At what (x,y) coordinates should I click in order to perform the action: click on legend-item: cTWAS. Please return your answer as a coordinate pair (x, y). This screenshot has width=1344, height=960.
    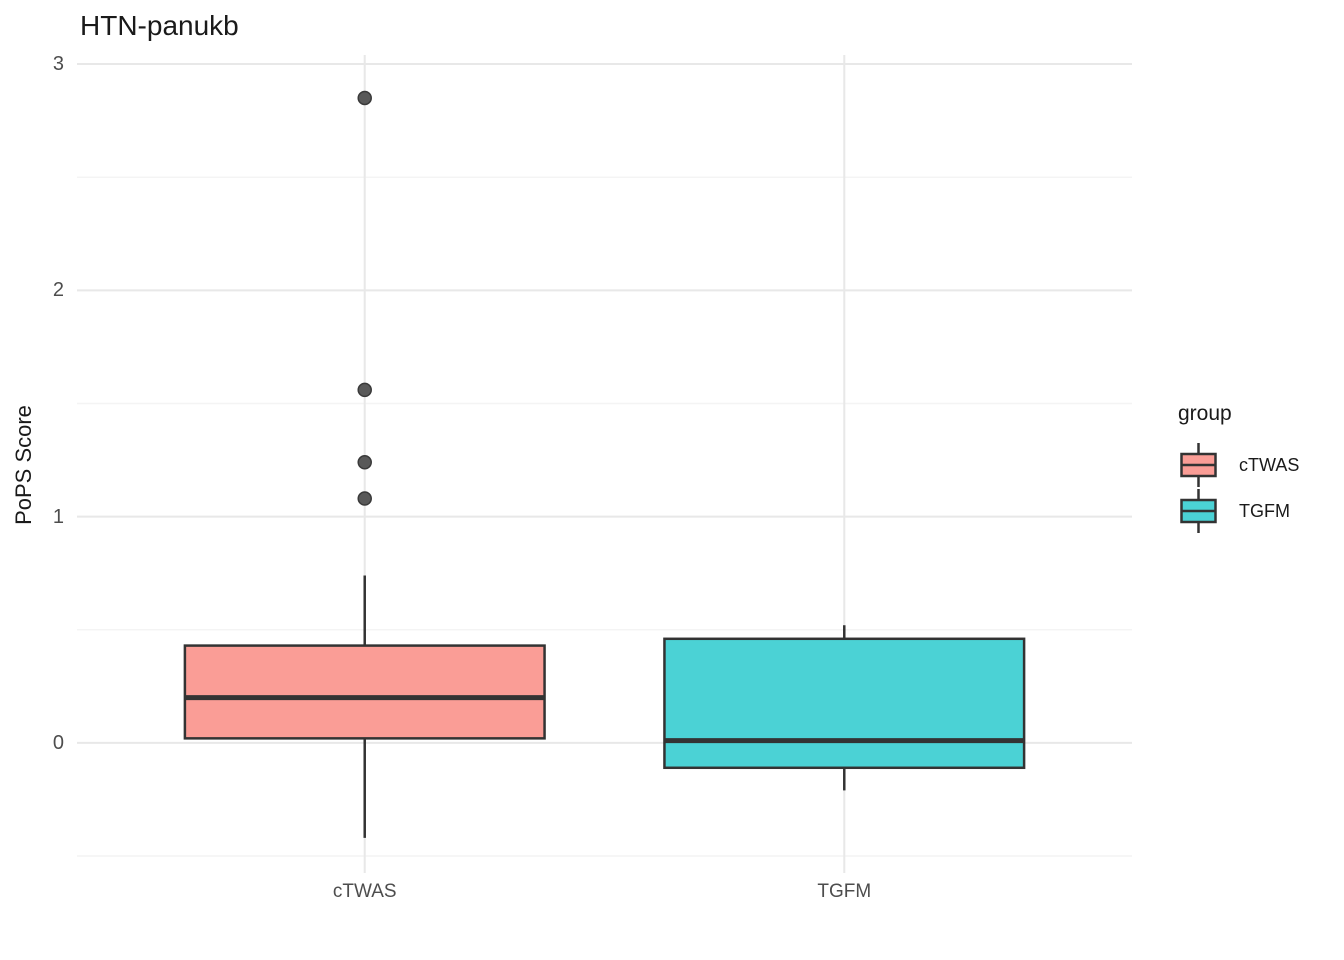
    Looking at the image, I should click on (1237, 465).